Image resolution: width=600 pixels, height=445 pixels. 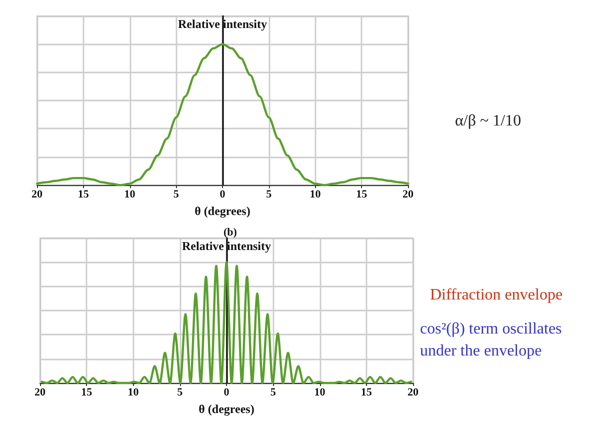 I want to click on text: Diffraction envelope, so click(x=496, y=295).